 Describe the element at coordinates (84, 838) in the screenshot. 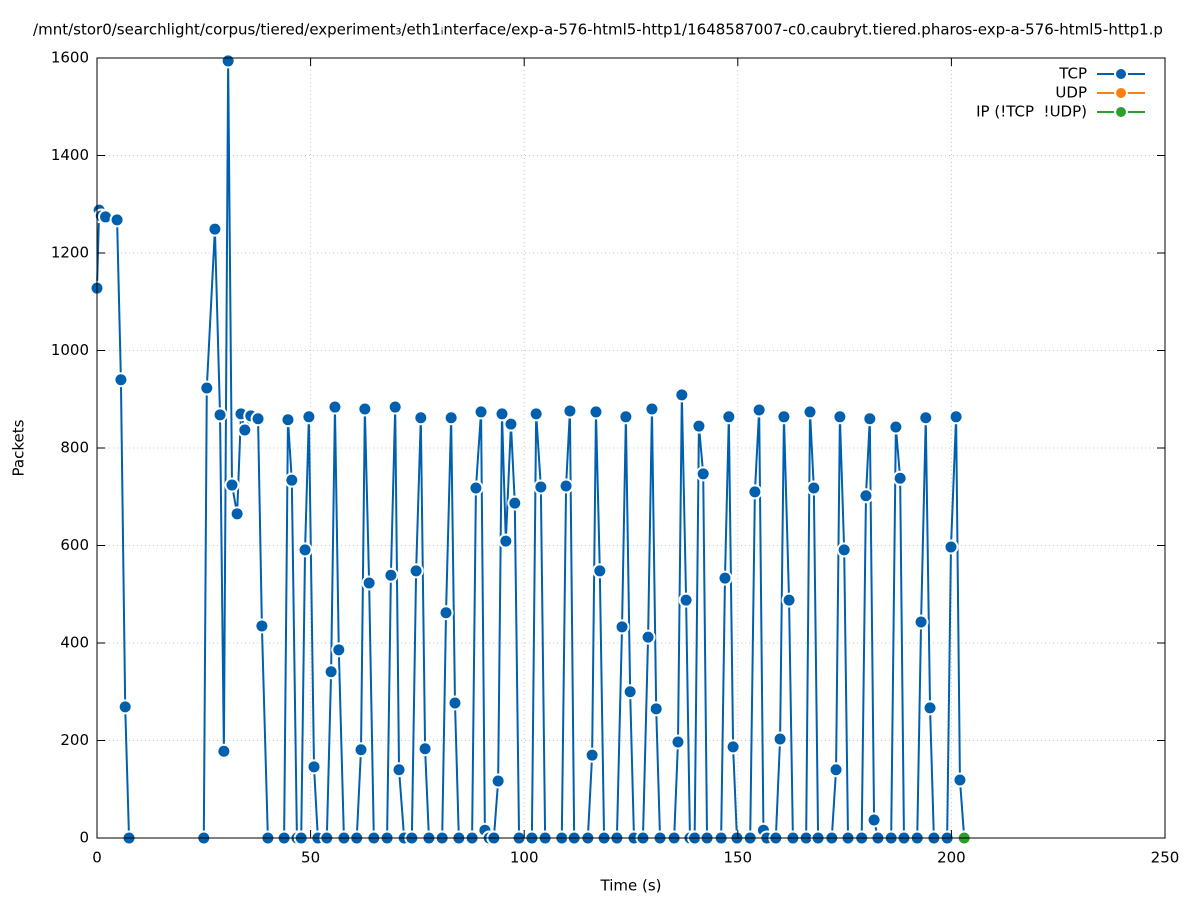

I see `y-tick-label: 0` at that location.